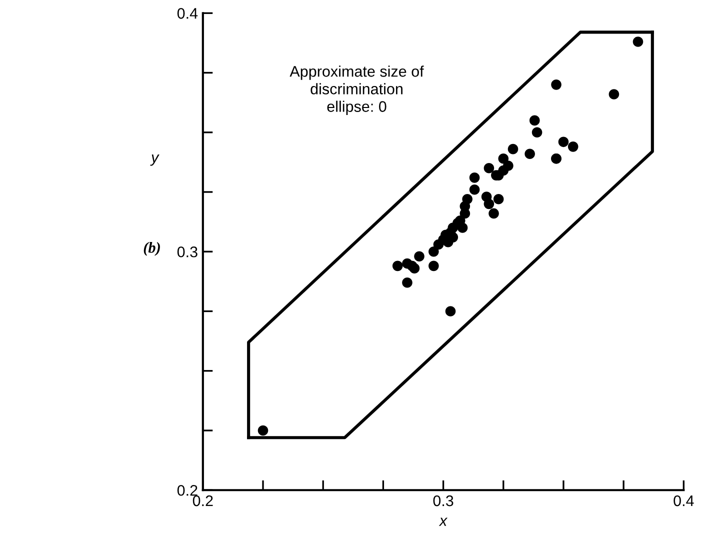 Image resolution: width=707 pixels, height=547 pixels. I want to click on y-tick-label: 0.2, so click(187, 490).